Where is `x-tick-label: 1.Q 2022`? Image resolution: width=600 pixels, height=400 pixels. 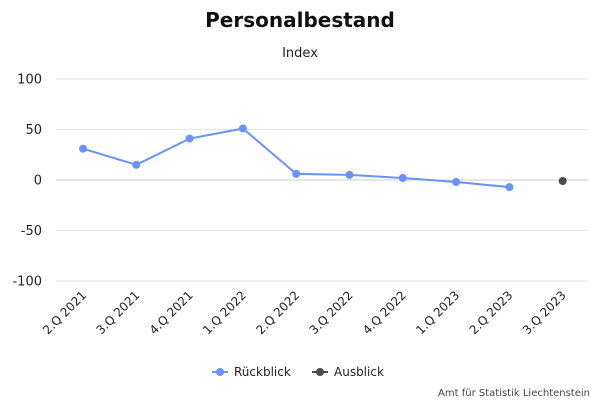
x-tick-label: 1.Q 2022 is located at coordinates (224, 312).